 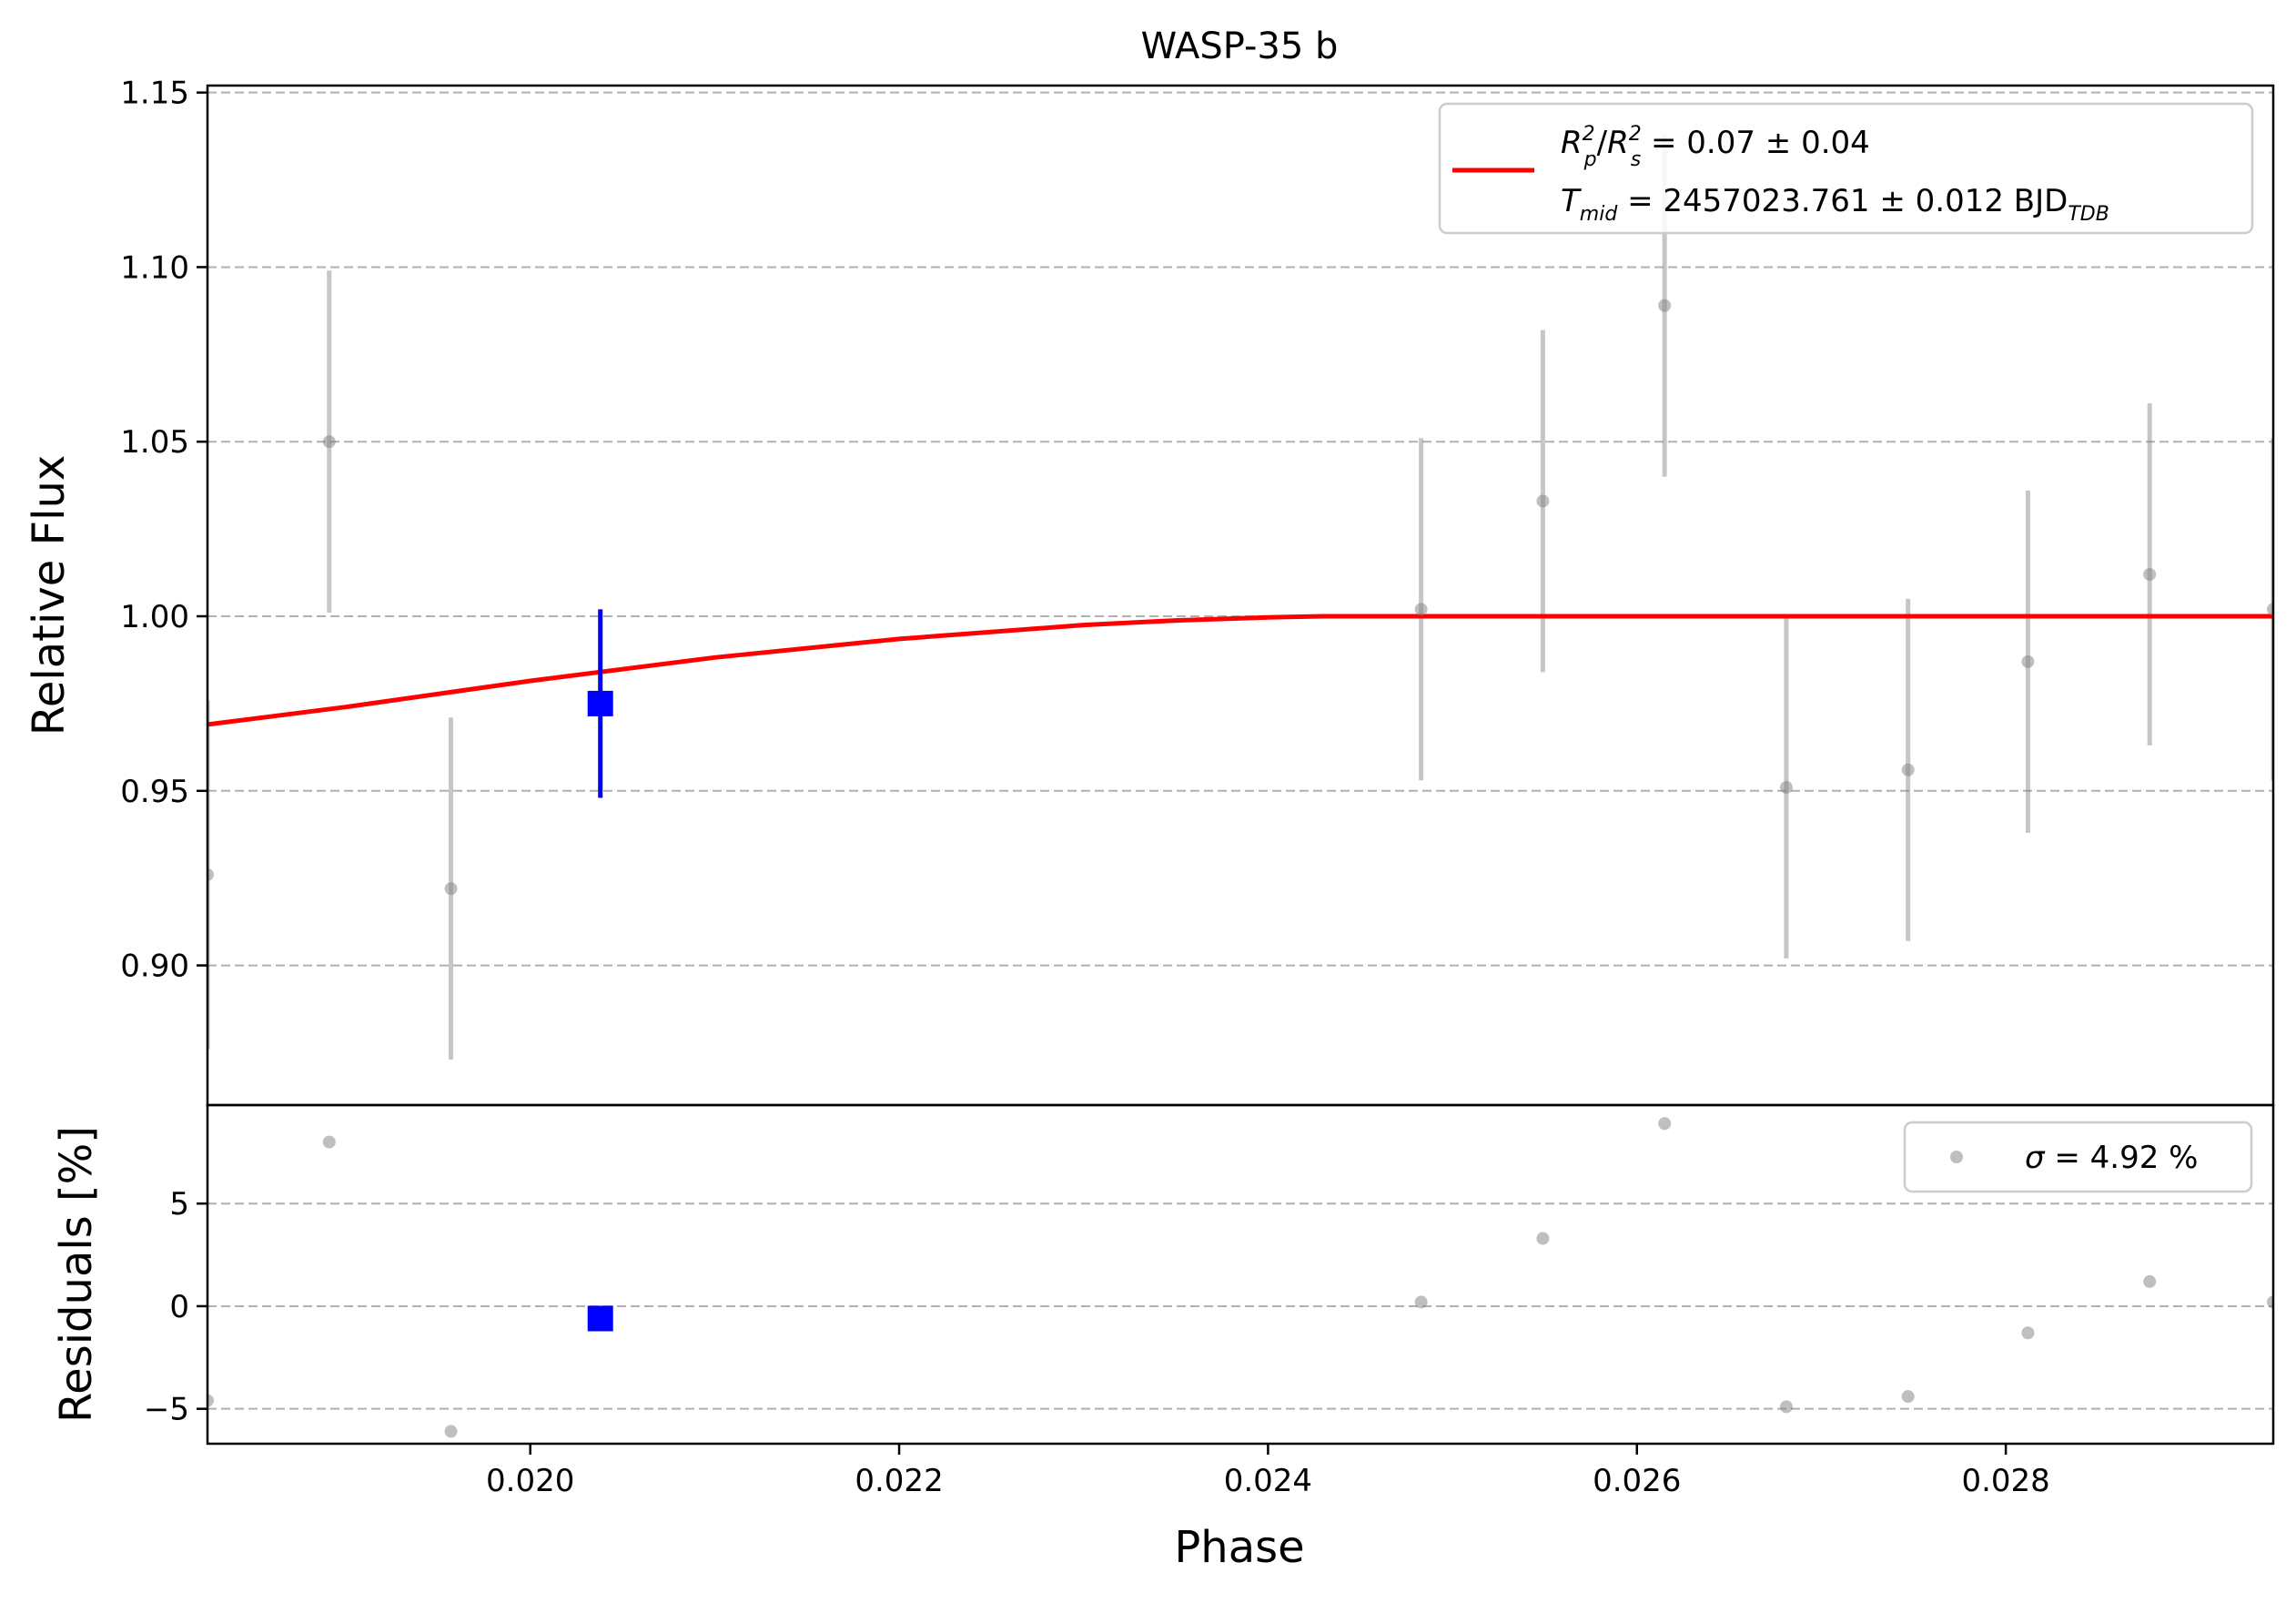 I want to click on main-y-tick-label: 0.90, so click(x=155, y=967).